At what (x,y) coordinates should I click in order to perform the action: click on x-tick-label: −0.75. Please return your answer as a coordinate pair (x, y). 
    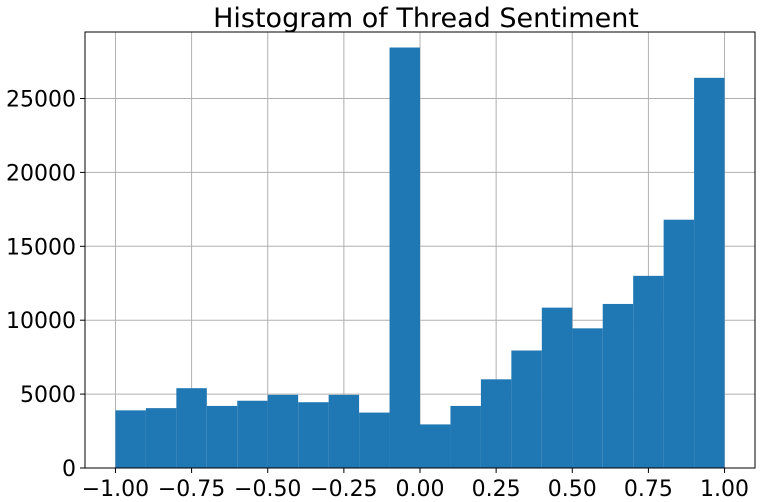
    Looking at the image, I should click on (191, 489).